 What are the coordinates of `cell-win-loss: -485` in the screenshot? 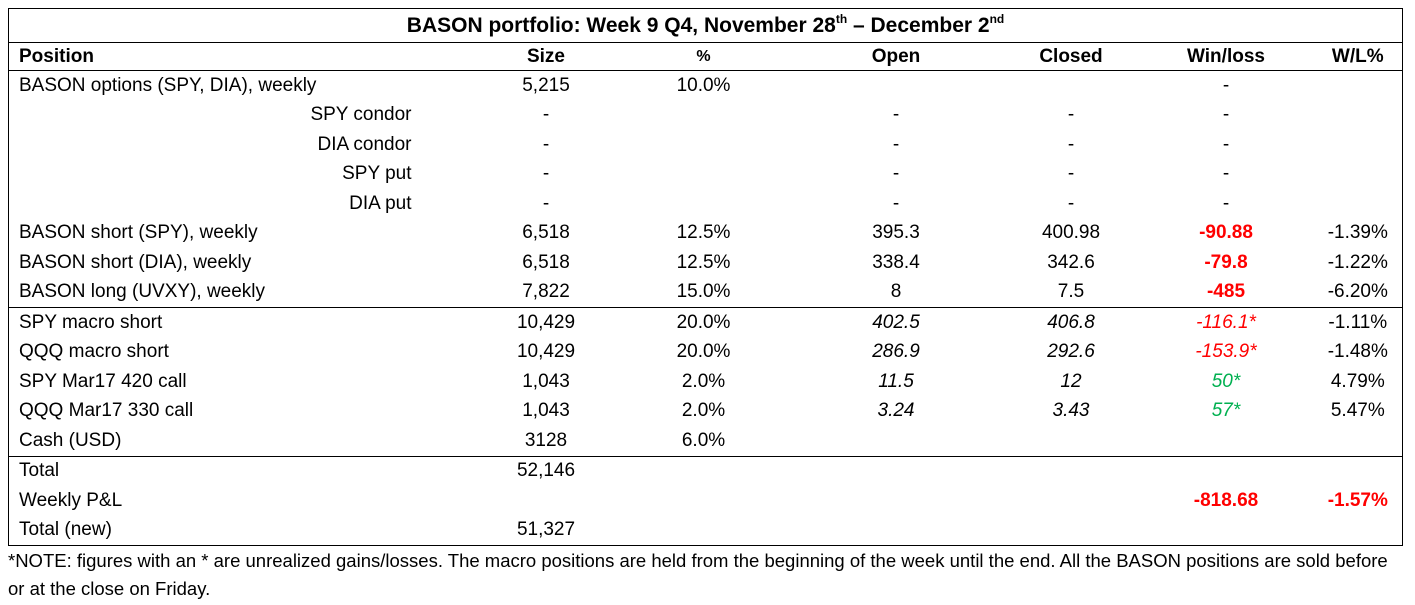 It's located at (1226, 292).